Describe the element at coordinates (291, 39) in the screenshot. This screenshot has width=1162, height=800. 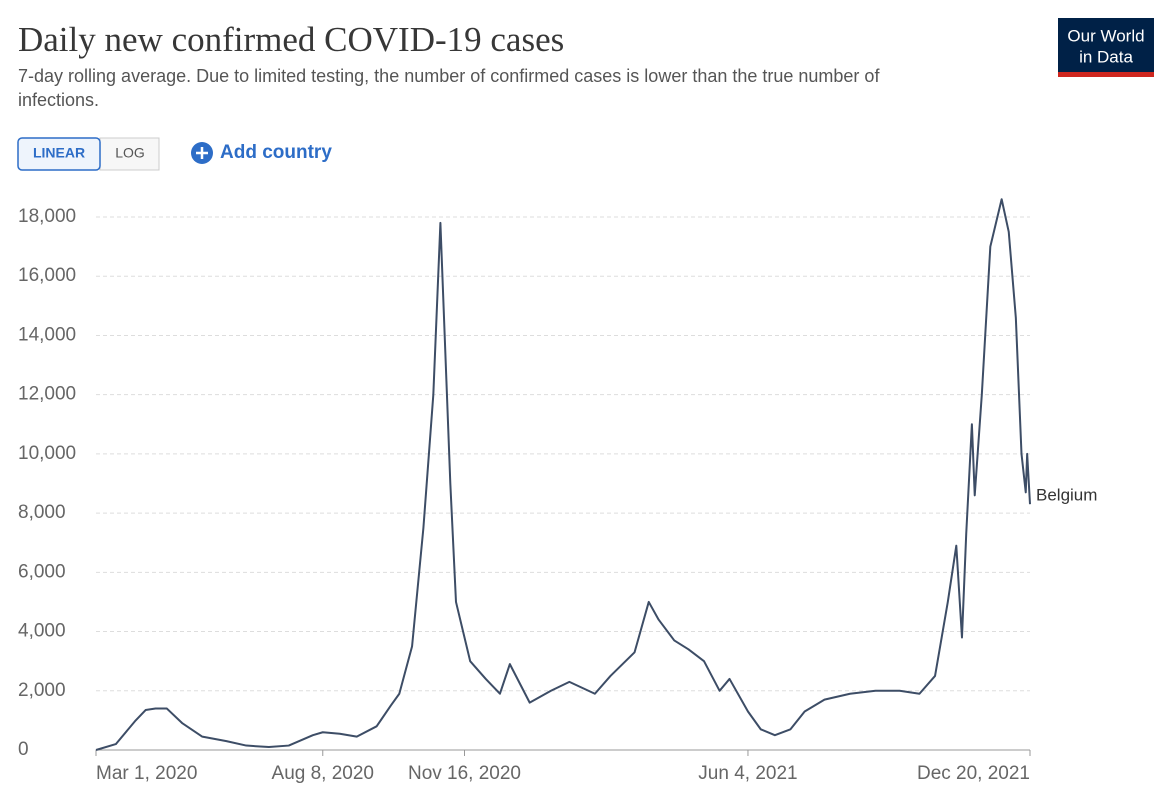
I see `chart-title: Daily new confirmed COVID-19 cases` at that location.